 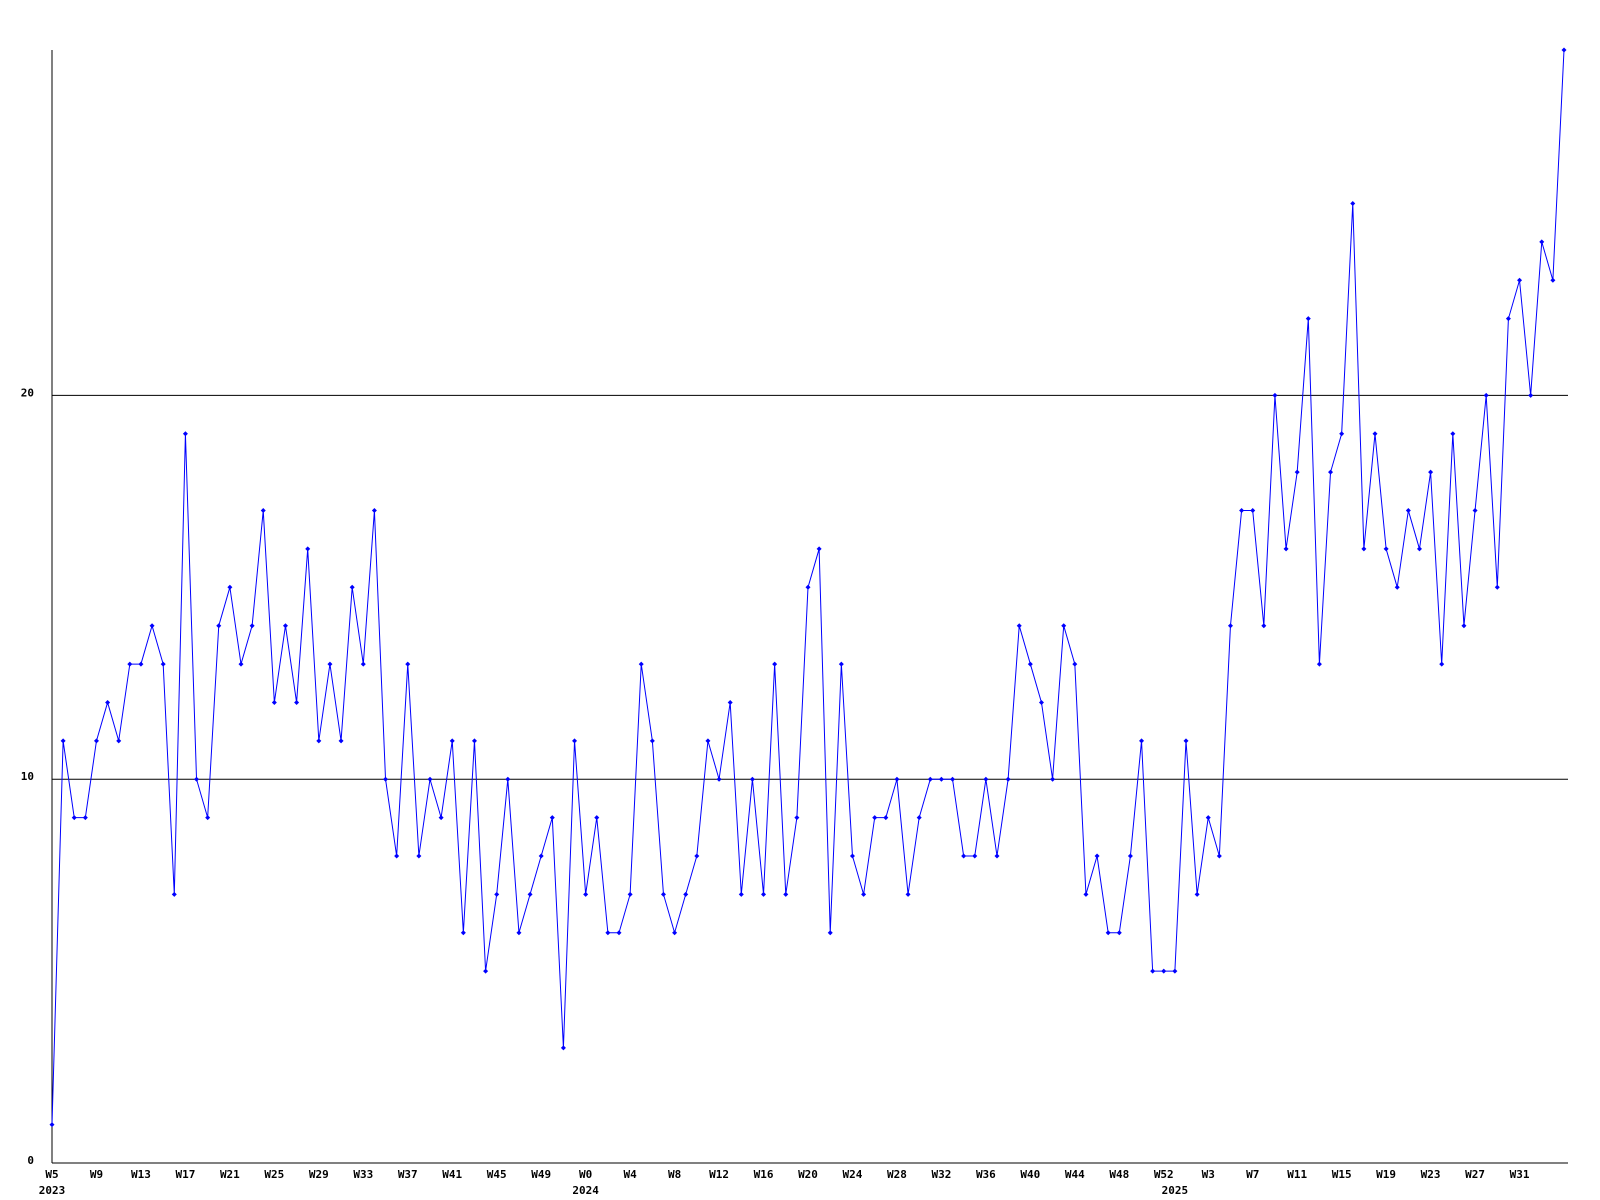 What do you see at coordinates (363, 1174) in the screenshot?
I see `x-tick-label: W33` at bounding box center [363, 1174].